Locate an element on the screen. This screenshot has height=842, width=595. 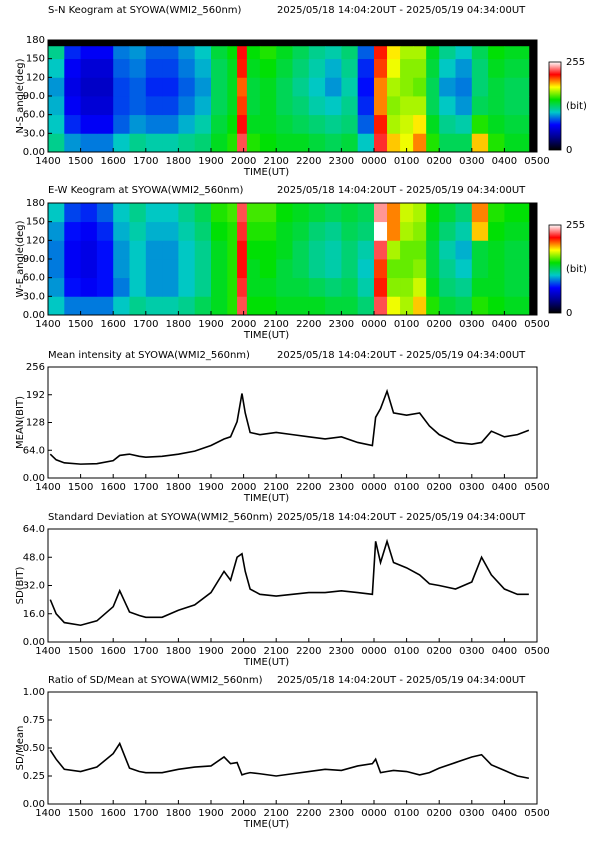
chart-title: Standard Deviation at SYOWA(WMI2_560nm) is located at coordinates (160, 517).